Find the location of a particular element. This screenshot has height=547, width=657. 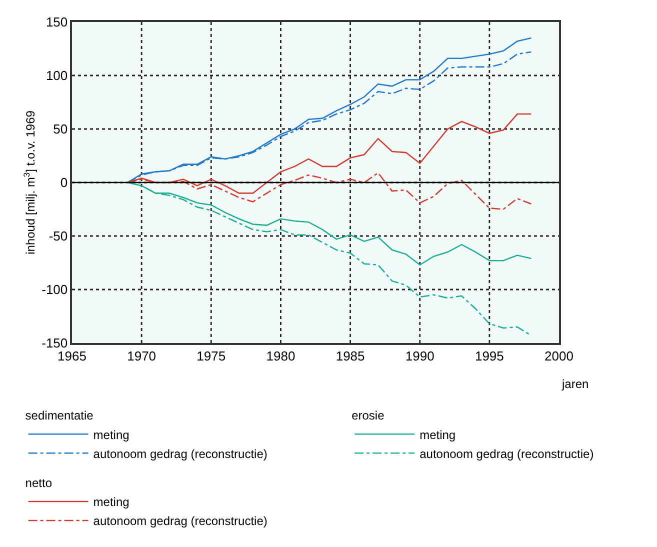

x-tick-label: 1990 is located at coordinates (419, 356).